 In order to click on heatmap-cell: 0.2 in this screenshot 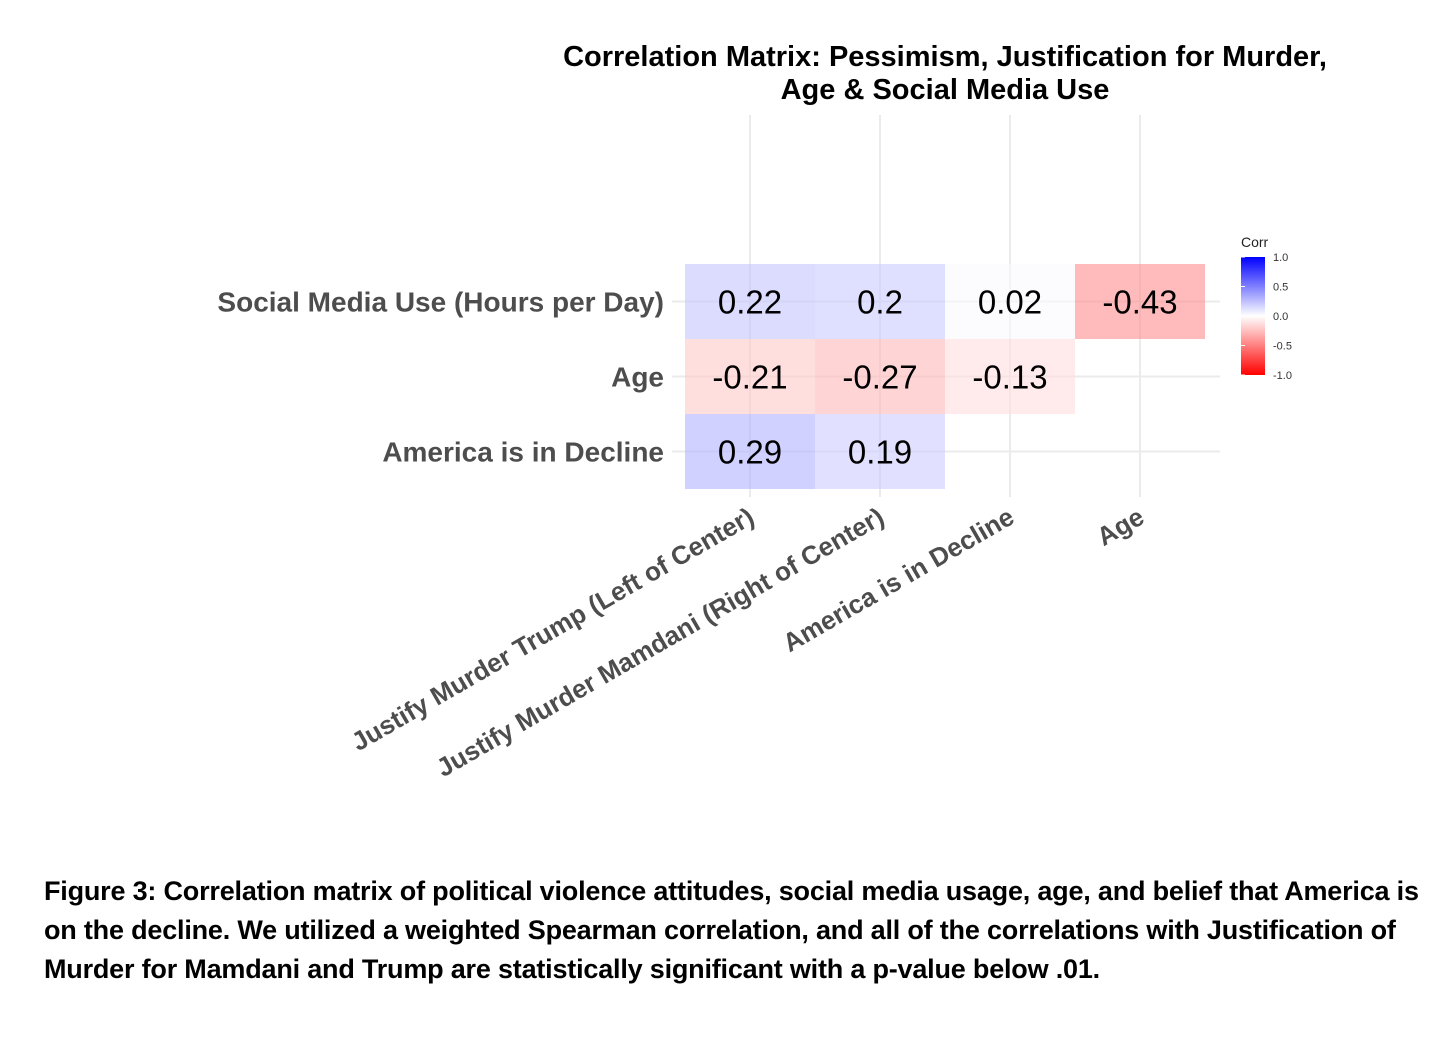, I will do `click(880, 301)`.